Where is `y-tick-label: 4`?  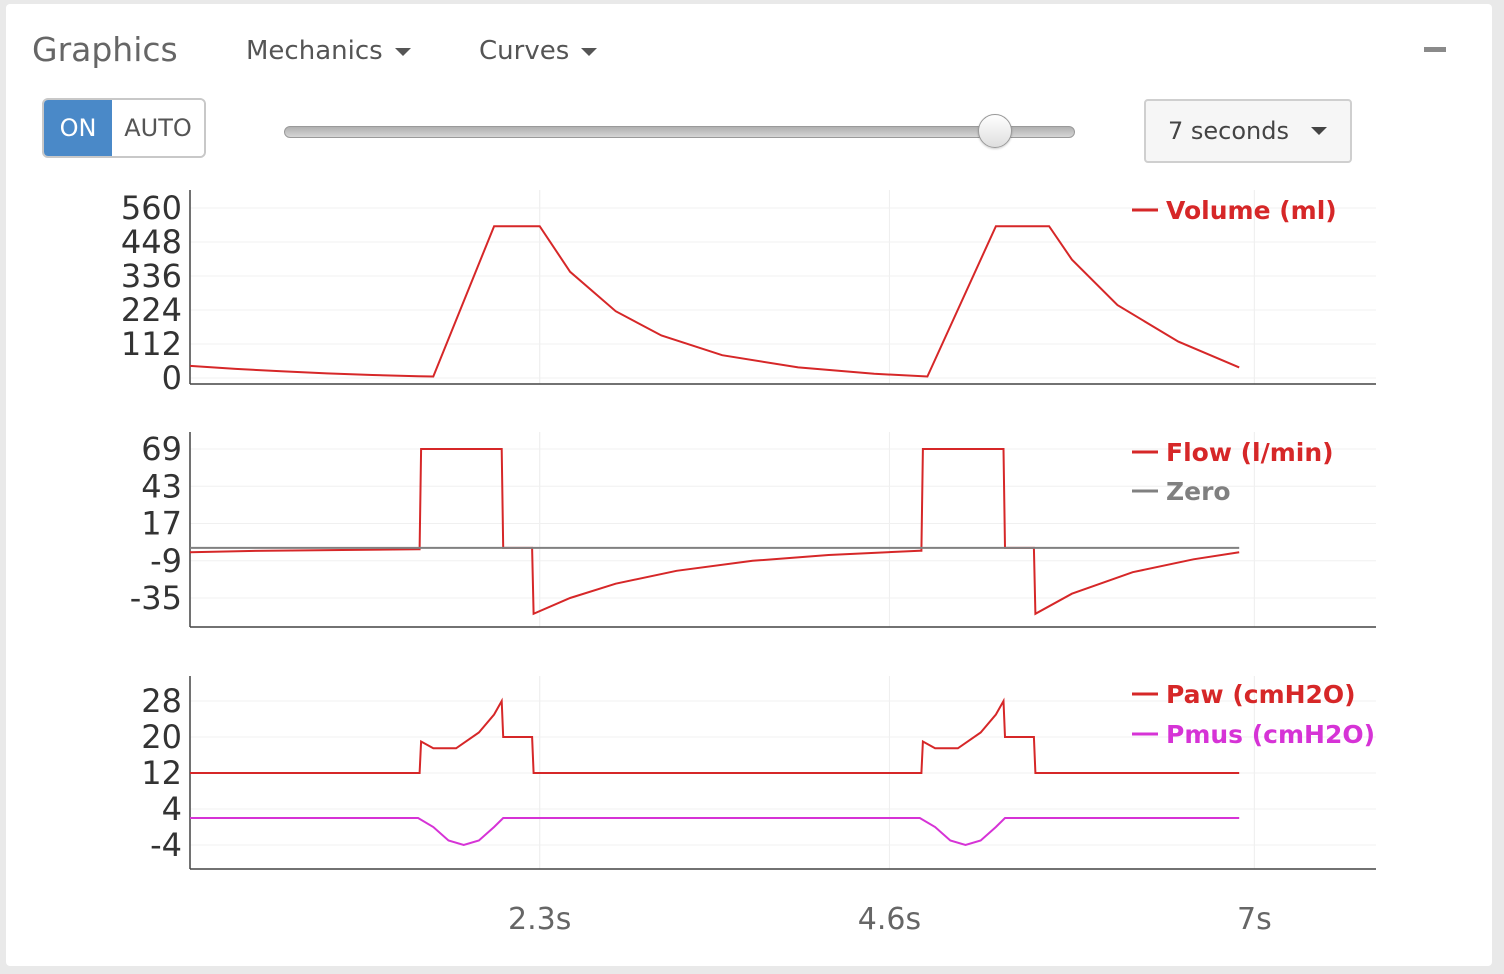 y-tick-label: 4 is located at coordinates (172, 809).